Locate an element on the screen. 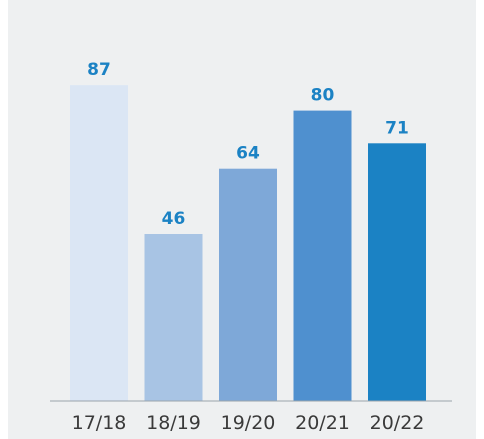  x-tick-label-1: 18/19 is located at coordinates (173, 423).